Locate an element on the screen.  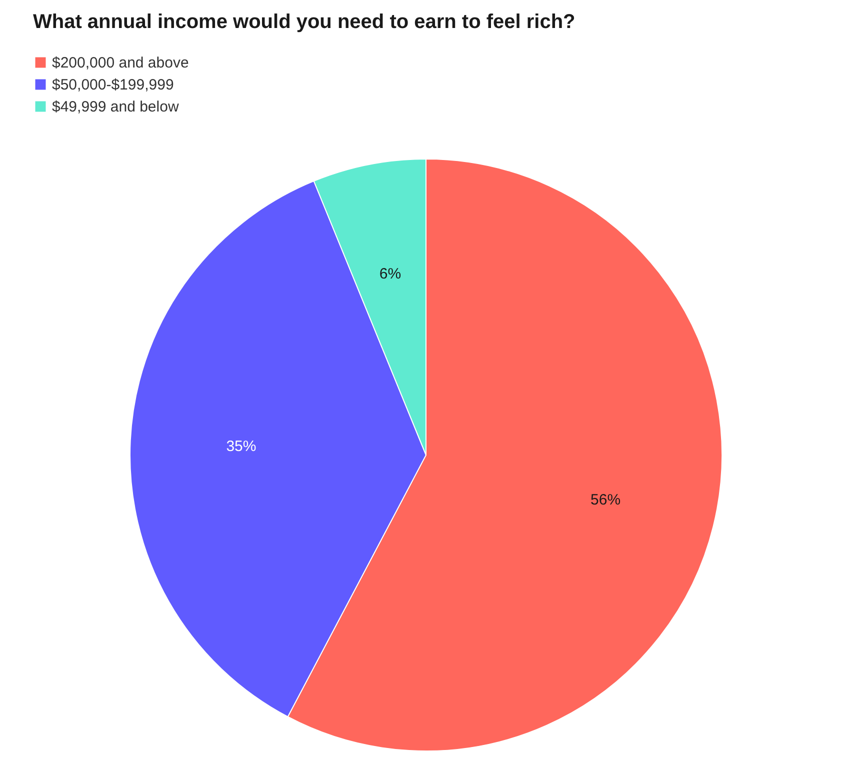
legend-label: $200,000 and above is located at coordinates (120, 63).